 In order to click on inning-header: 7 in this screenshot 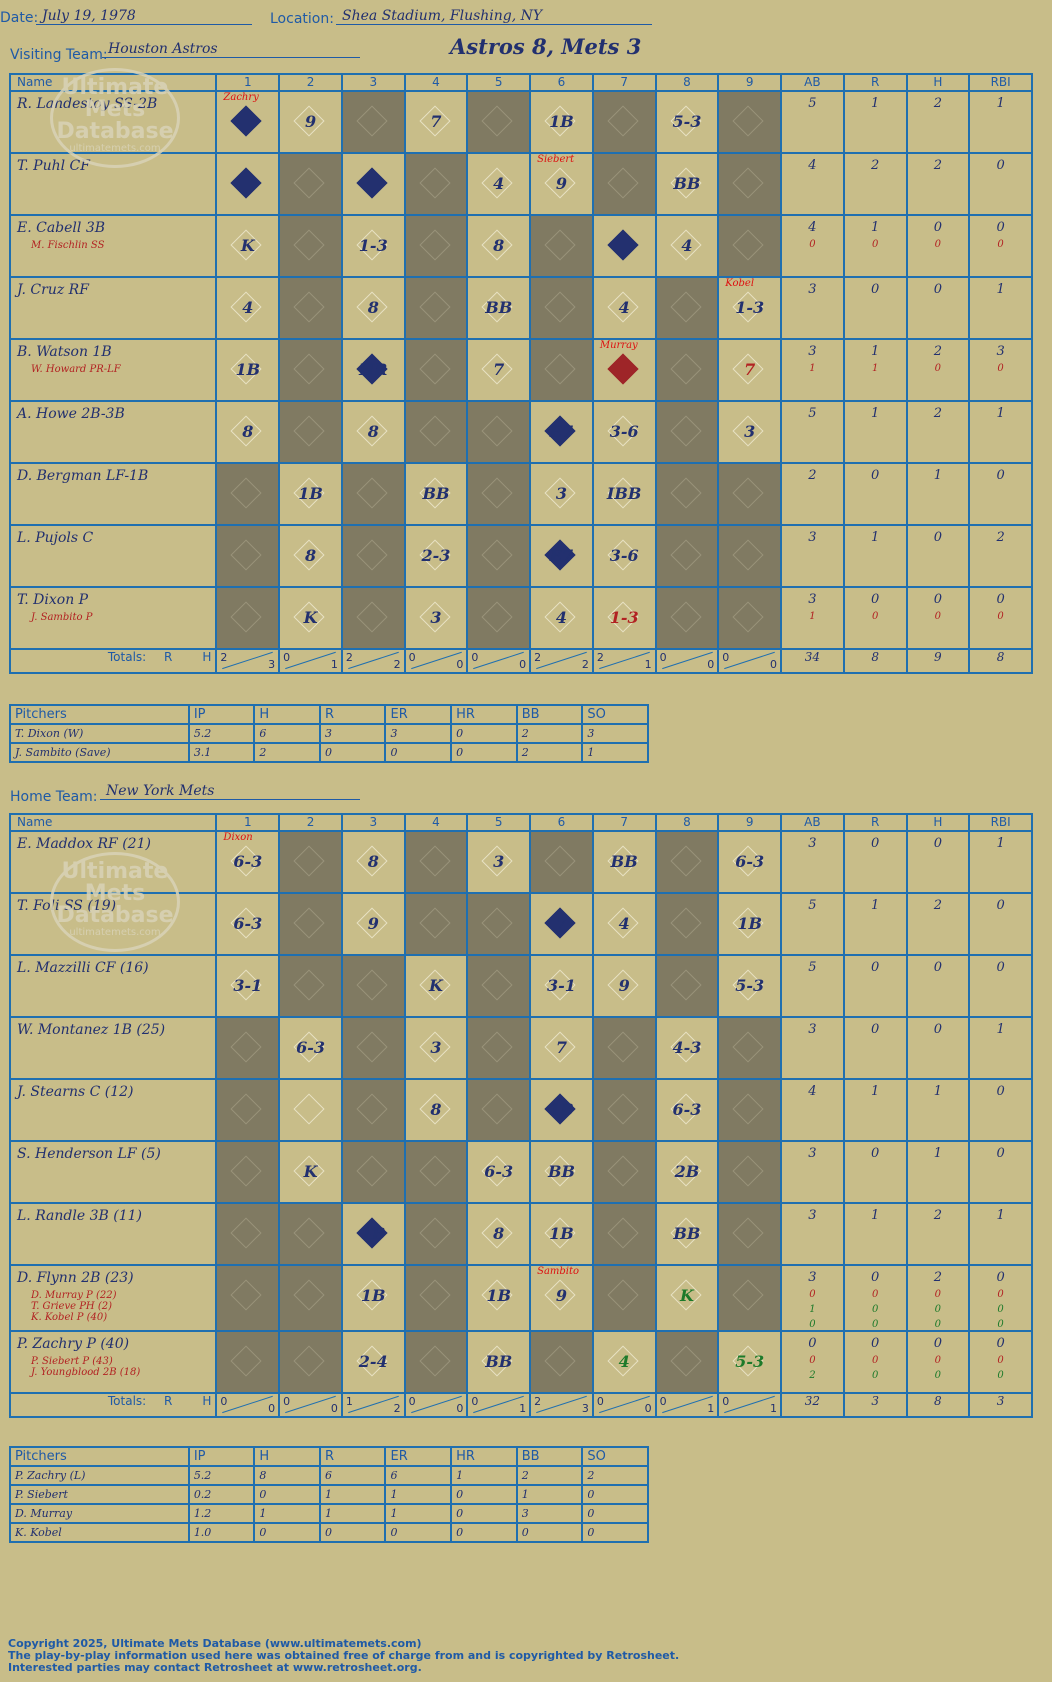, I will do `click(624, 82)`.